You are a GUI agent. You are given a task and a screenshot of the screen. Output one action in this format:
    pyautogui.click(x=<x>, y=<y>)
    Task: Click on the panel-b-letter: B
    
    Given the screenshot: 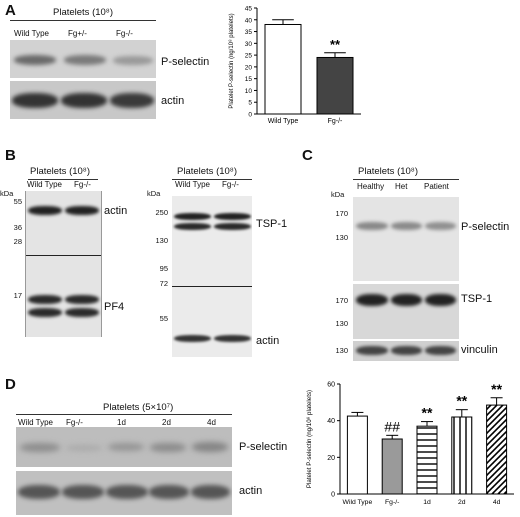 What is the action you would take?
    pyautogui.click(x=10, y=155)
    